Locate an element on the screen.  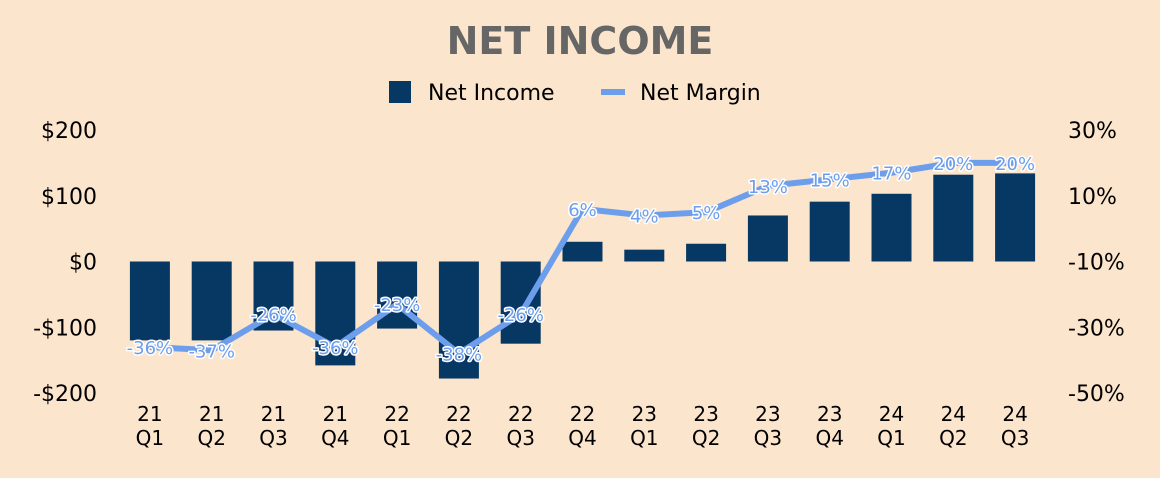
data-label-net-margin: 4% is located at coordinates (644, 216).